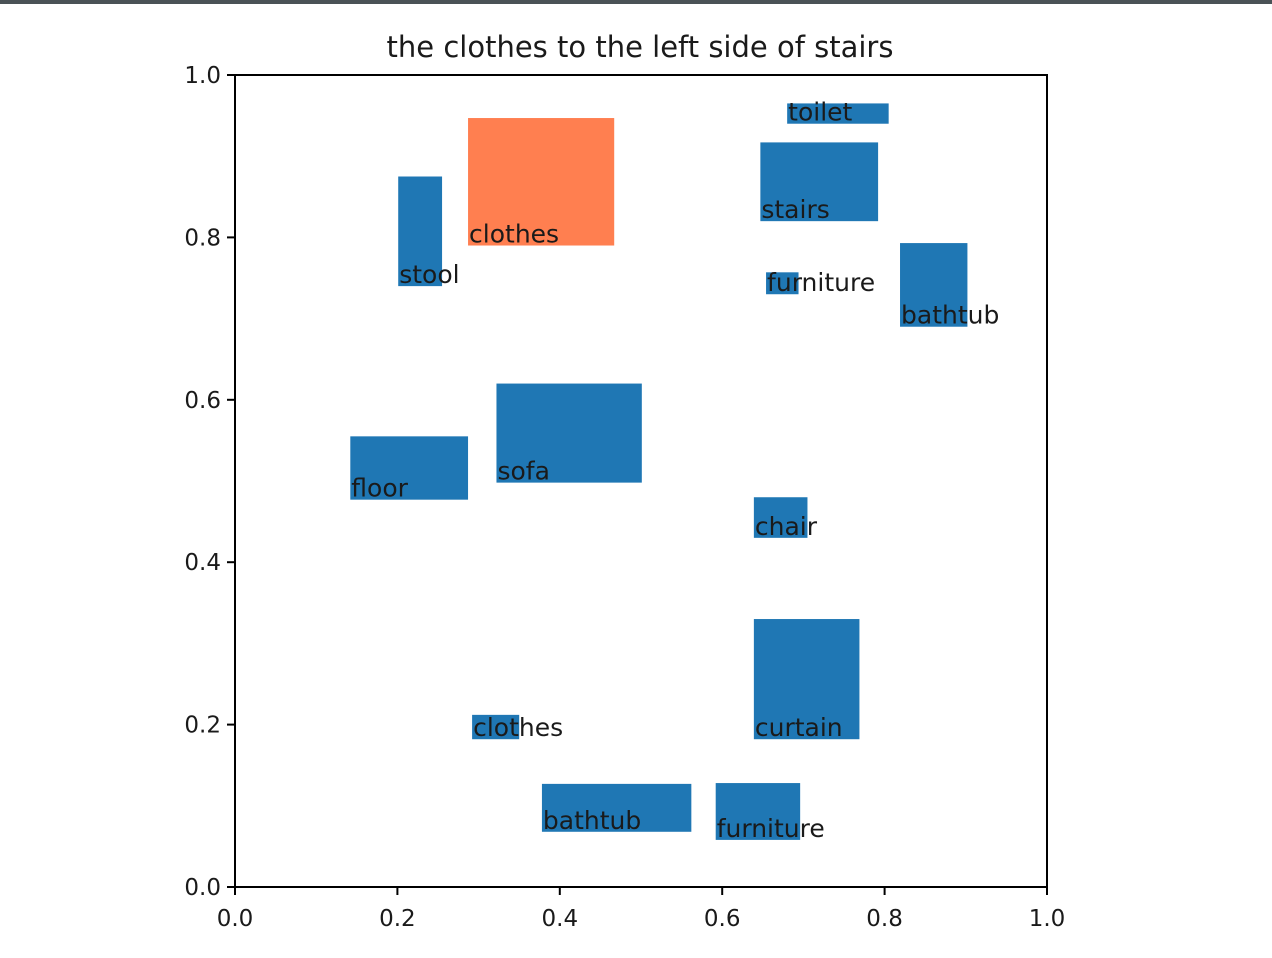  I want to click on chart-title: the clothes to the left side of stairs, so click(640, 47).